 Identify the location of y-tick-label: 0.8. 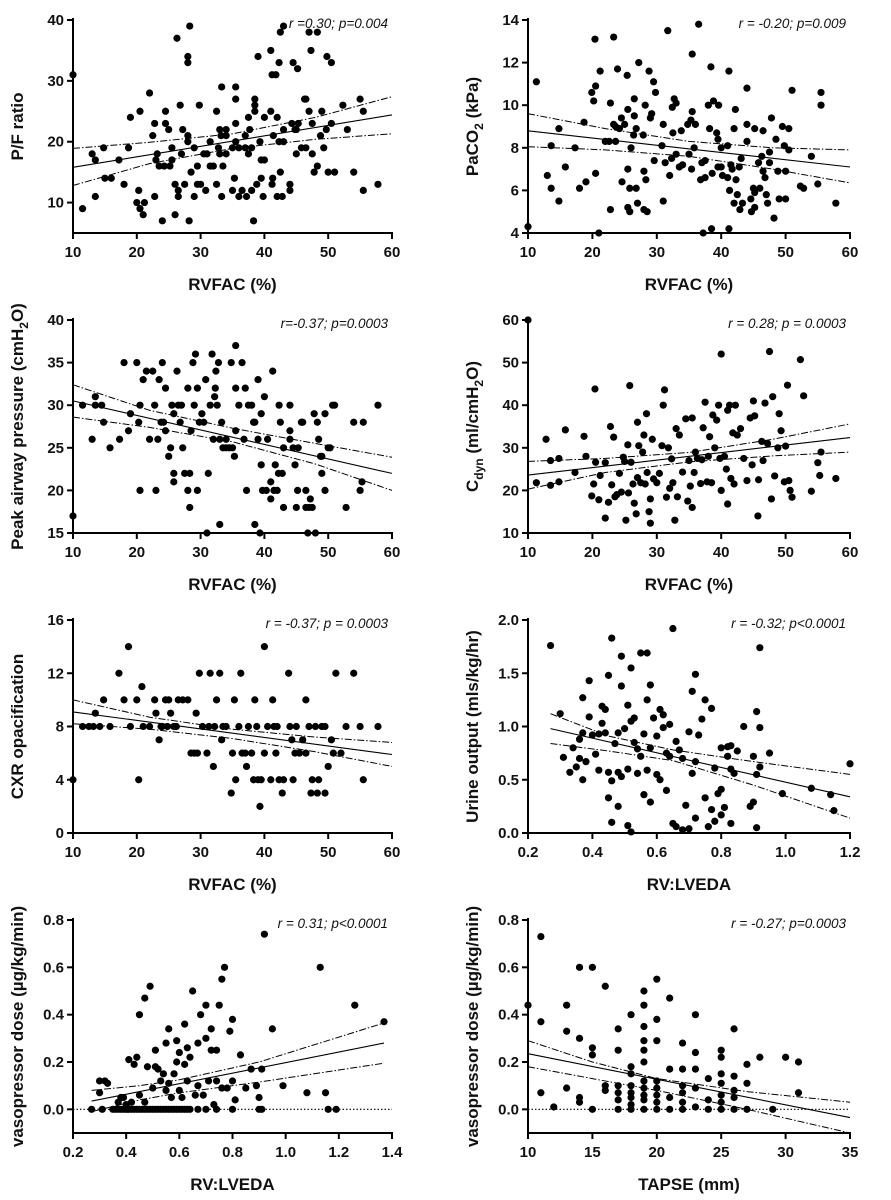
(508, 920).